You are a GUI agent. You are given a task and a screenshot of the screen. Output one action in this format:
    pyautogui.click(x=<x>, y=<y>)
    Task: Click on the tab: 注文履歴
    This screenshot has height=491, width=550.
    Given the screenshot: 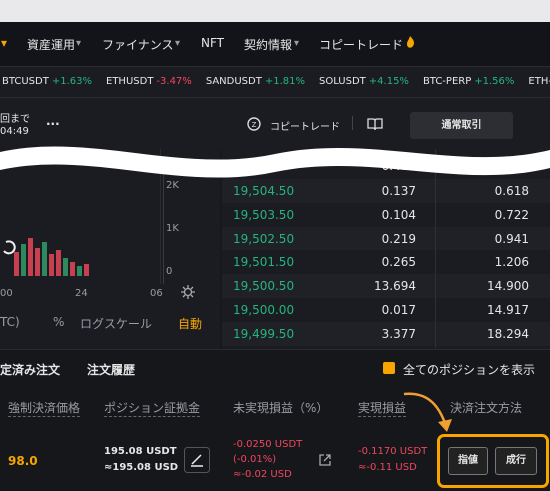 What is the action you would take?
    pyautogui.click(x=111, y=370)
    